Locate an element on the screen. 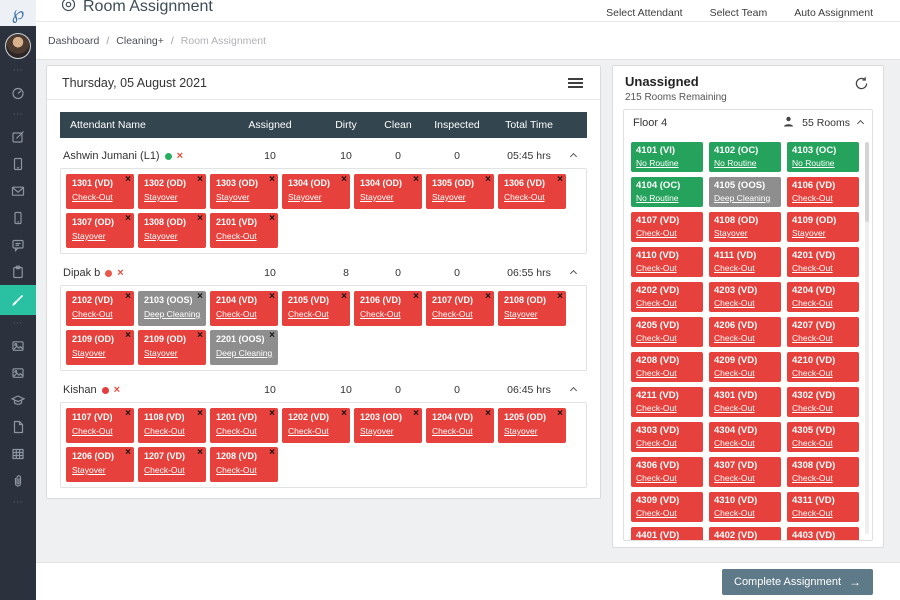 This screenshot has width=900, height=600. room-card: × 2107 (VD) Check-Out is located at coordinates (460, 308).